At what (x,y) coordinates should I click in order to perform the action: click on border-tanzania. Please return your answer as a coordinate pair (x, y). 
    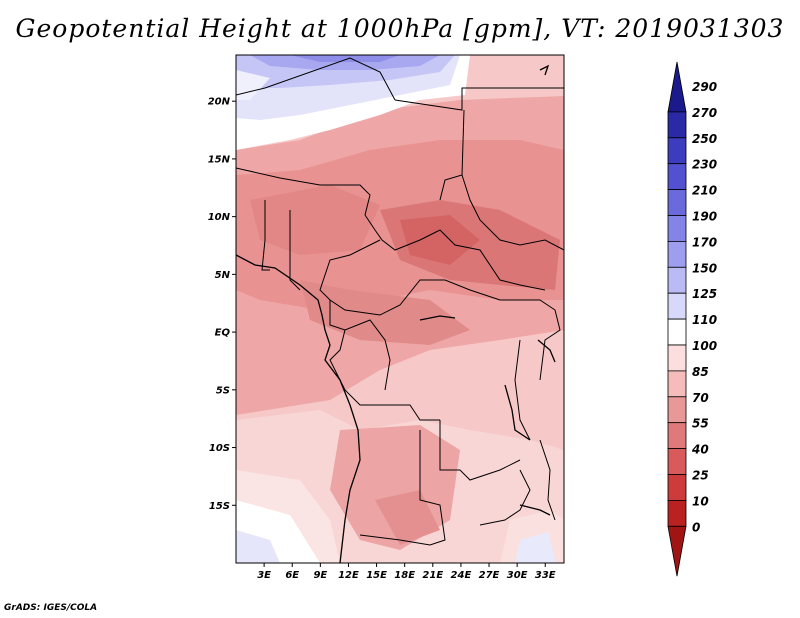
    Looking at the image, I should click on (522, 390).